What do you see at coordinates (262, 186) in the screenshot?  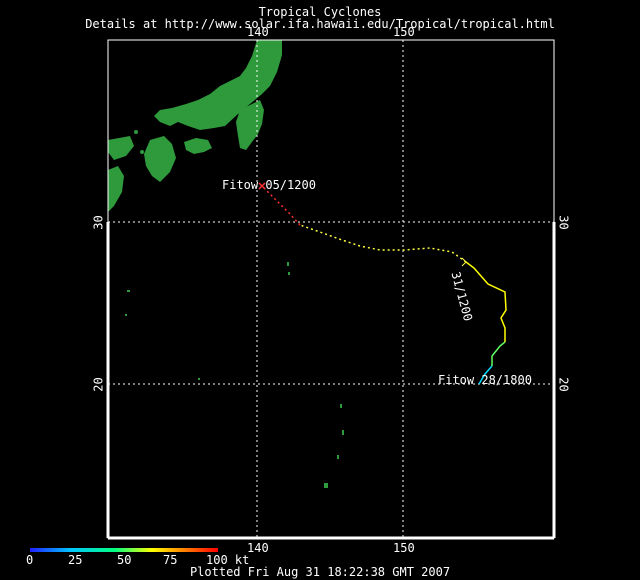 I see `track-end-marker` at bounding box center [262, 186].